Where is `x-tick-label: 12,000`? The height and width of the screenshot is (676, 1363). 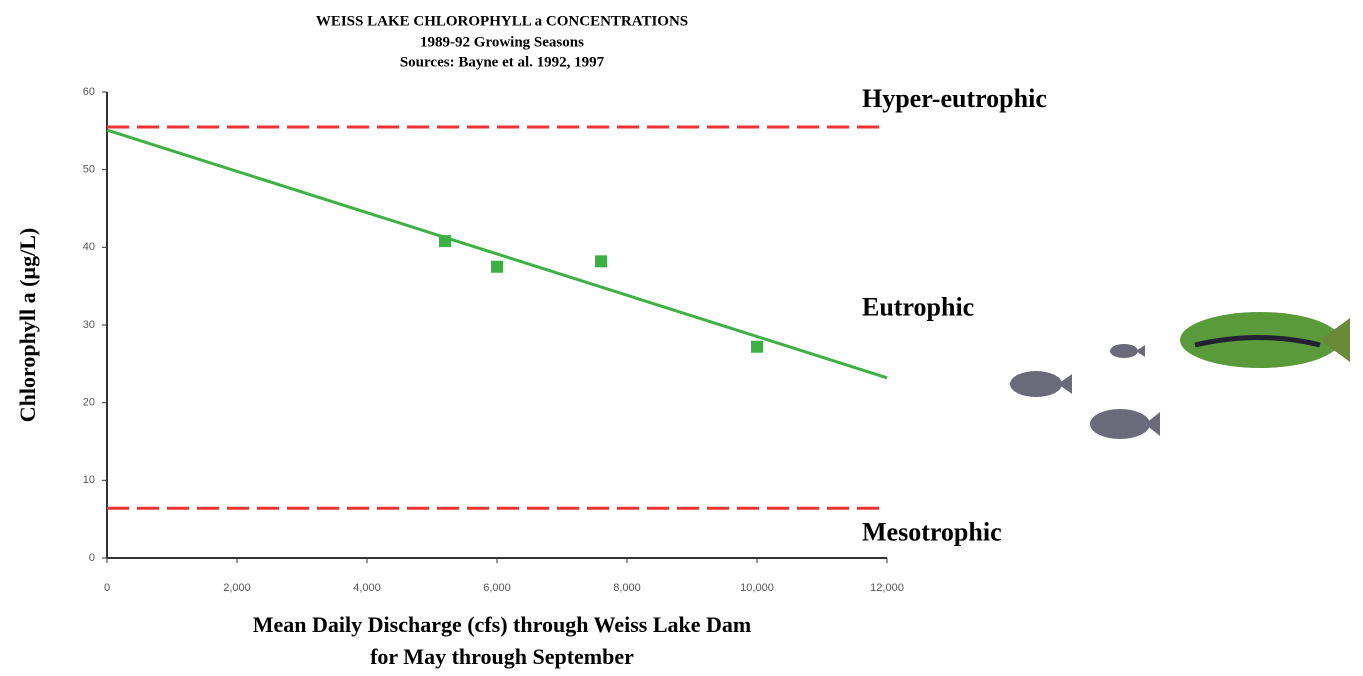 x-tick-label: 12,000 is located at coordinates (887, 588).